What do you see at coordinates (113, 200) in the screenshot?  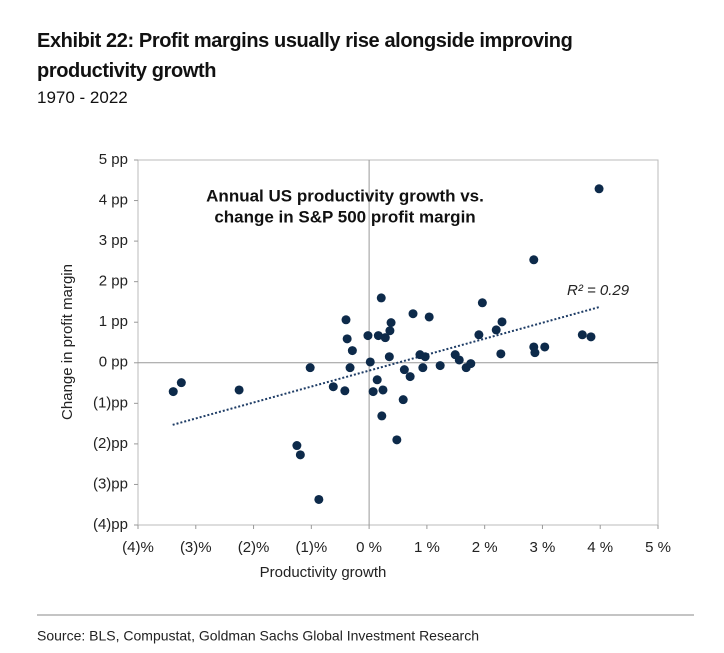 I see `y-tick-label: 4 pp` at bounding box center [113, 200].